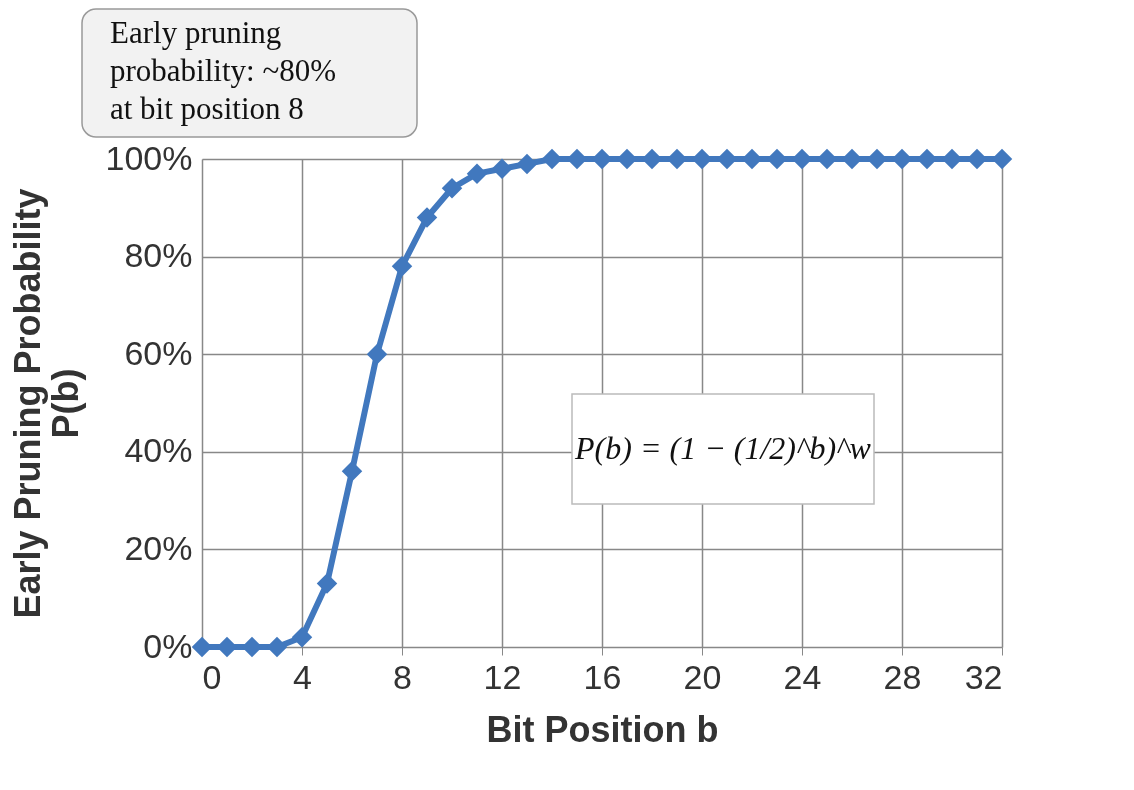 Image resolution: width=1134 pixels, height=790 pixels. I want to click on x-tick-label: 16, so click(602, 676).